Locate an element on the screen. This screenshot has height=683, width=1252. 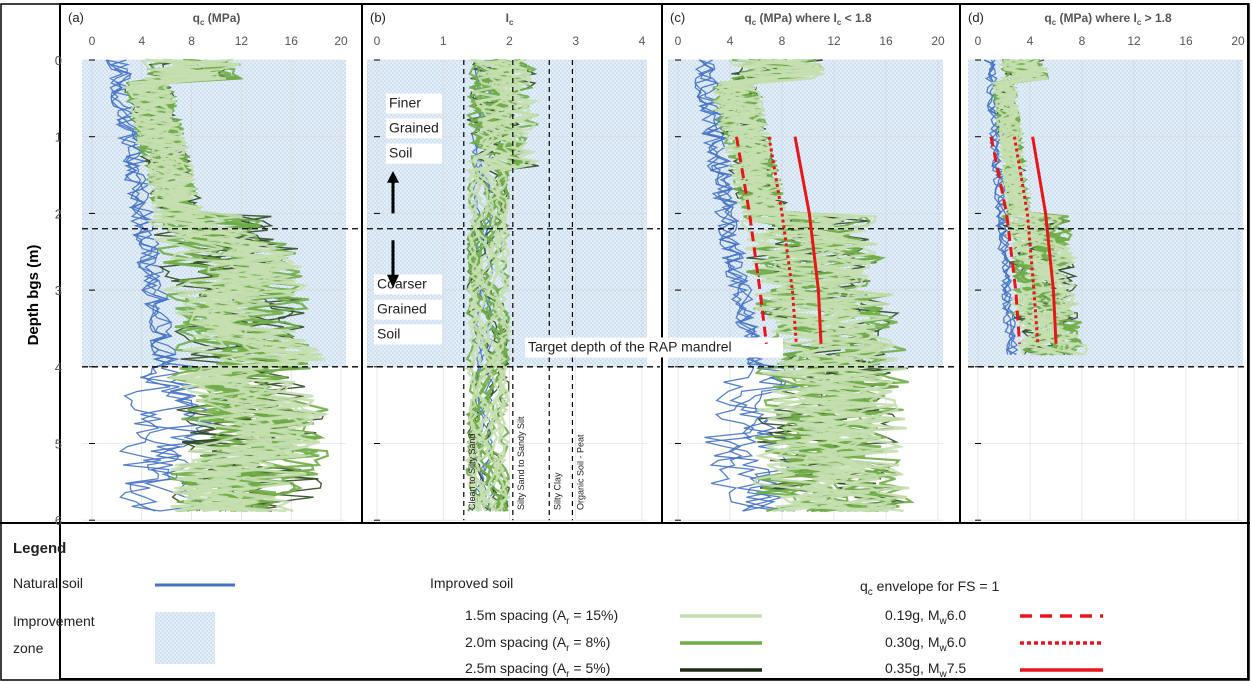
panel-letter: (d) is located at coordinates (976, 17).